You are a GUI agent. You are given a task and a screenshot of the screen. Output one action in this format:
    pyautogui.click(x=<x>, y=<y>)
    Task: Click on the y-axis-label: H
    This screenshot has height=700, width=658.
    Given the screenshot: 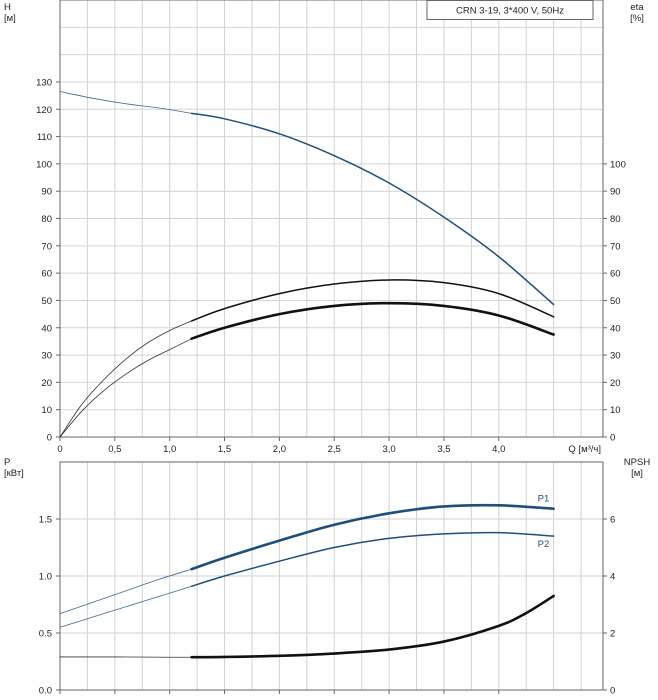 What is the action you would take?
    pyautogui.click(x=7, y=7)
    